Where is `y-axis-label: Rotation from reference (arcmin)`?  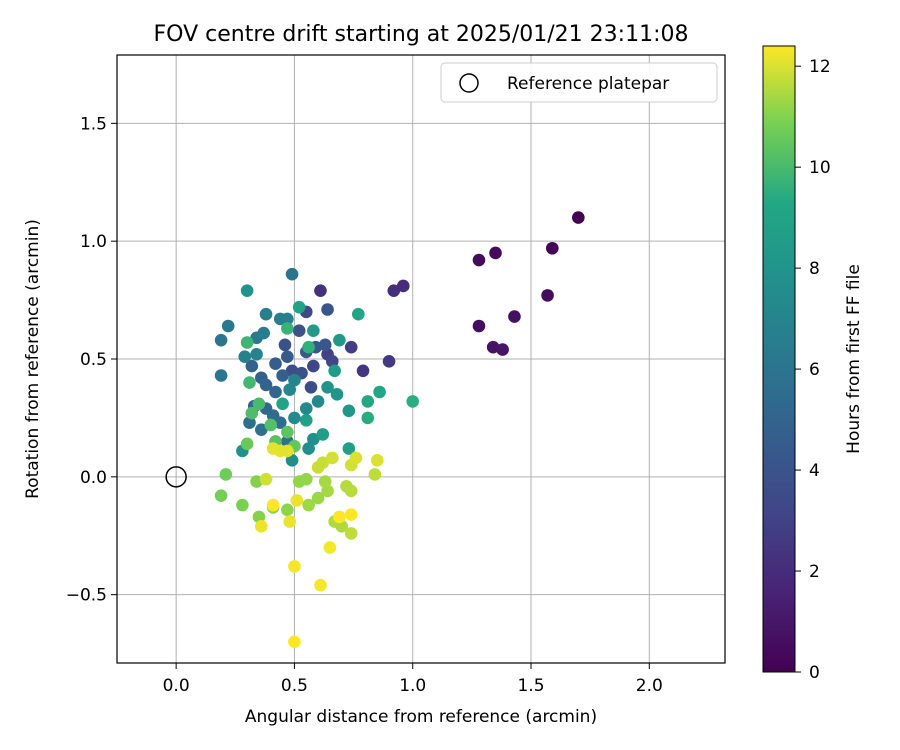 y-axis-label: Rotation from reference (arcmin) is located at coordinates (33, 359).